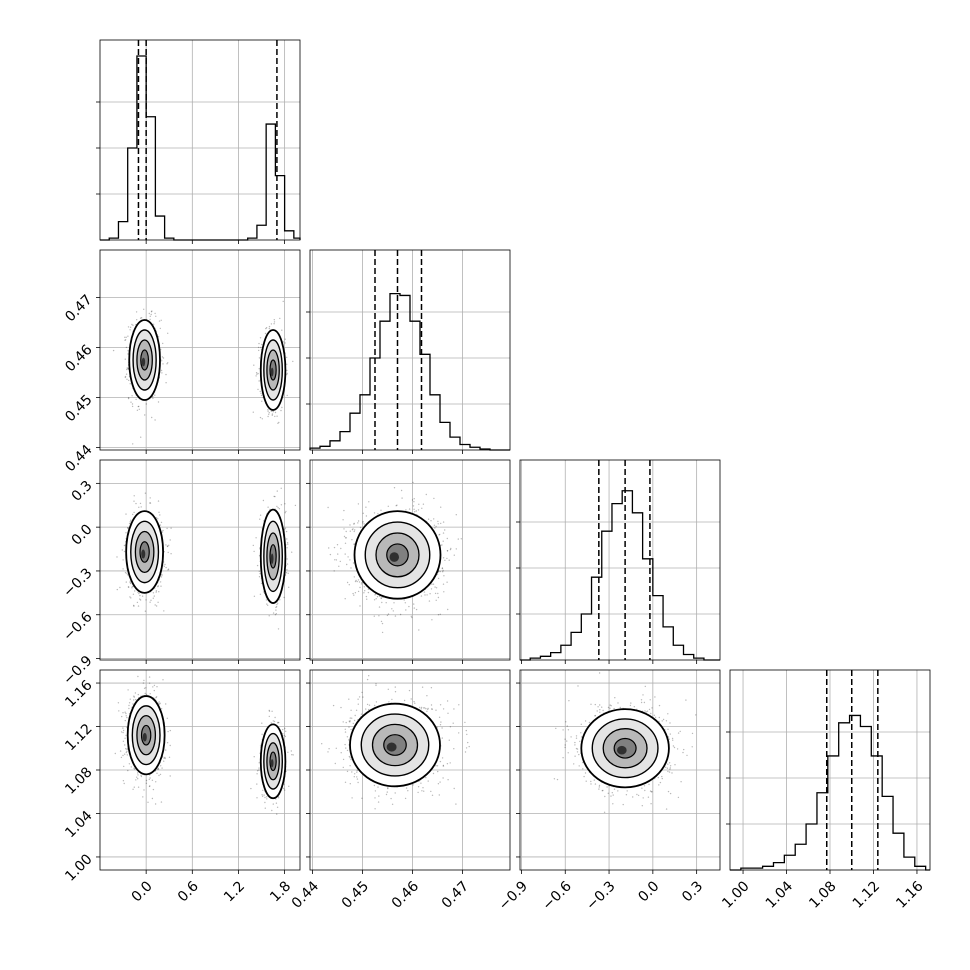 This screenshot has height=970, width=970. Describe the element at coordinates (82, 491) in the screenshot. I see `y-tick-label: 0.3` at that location.